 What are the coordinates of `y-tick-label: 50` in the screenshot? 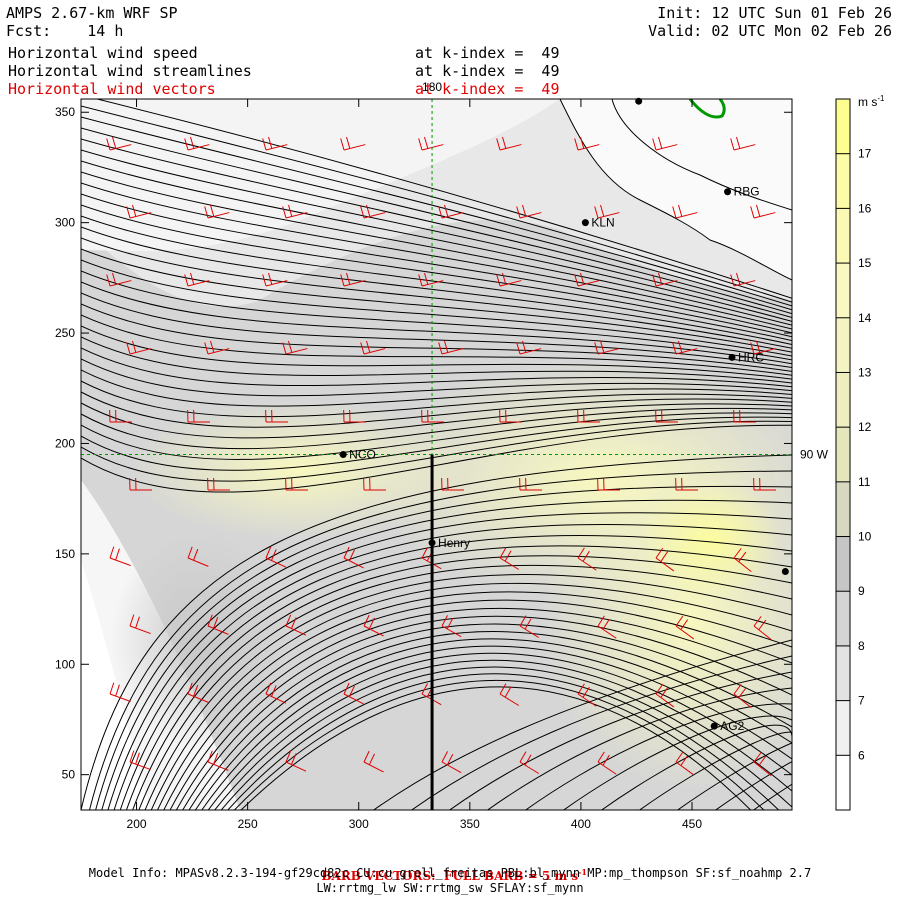 It's located at (69, 775).